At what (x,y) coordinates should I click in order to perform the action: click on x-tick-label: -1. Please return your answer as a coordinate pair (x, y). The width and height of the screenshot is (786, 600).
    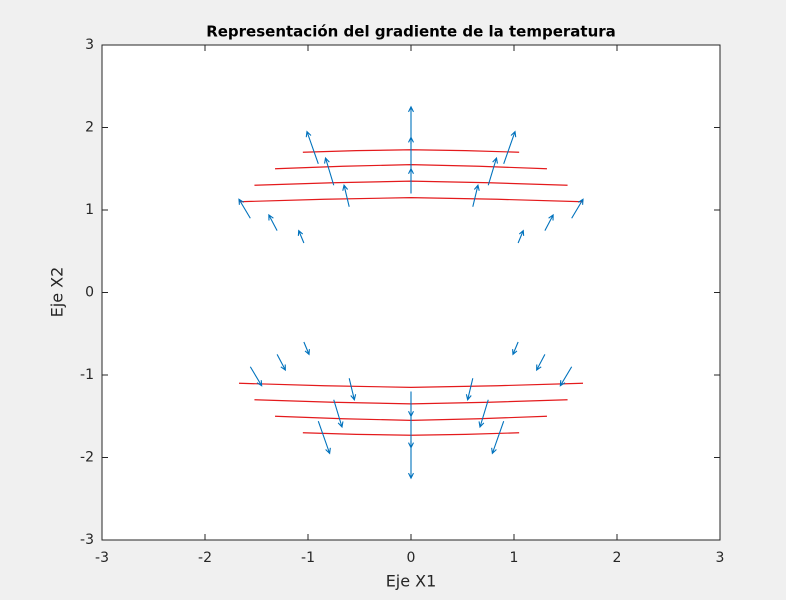
    Looking at the image, I should click on (308, 558).